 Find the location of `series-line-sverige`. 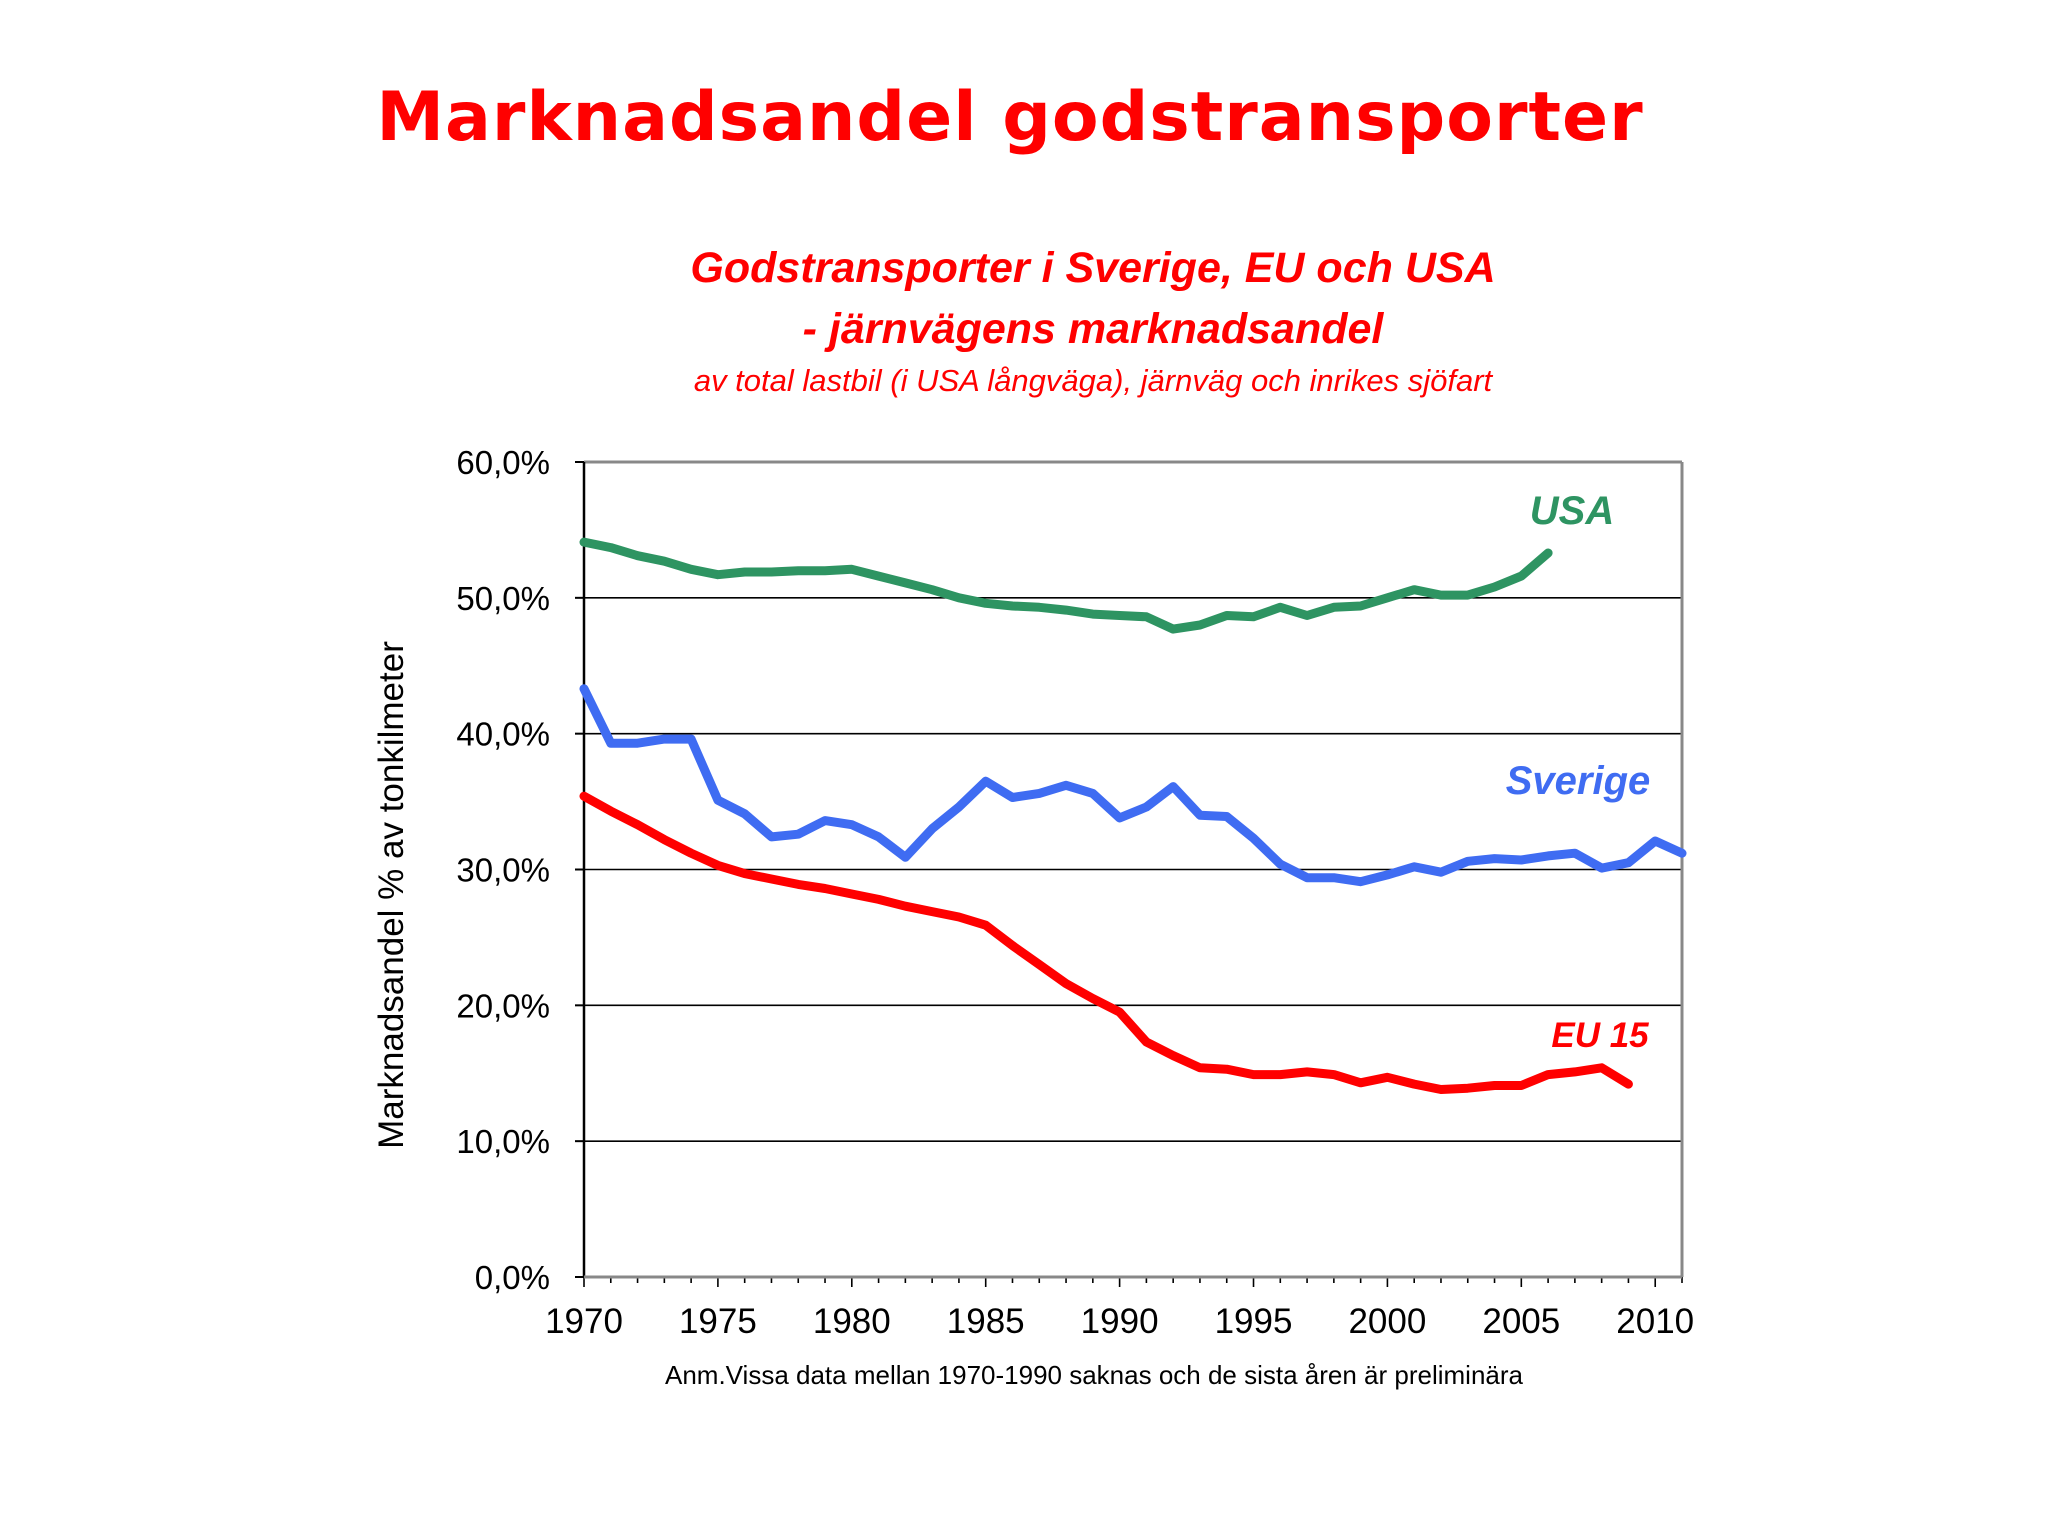

series-line-sverige is located at coordinates (1133, 785).